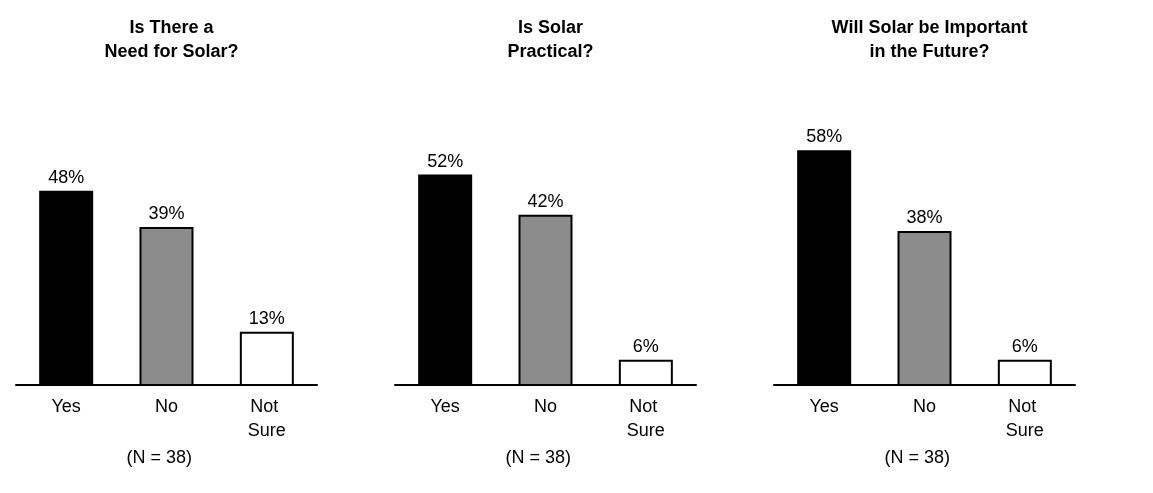 The height and width of the screenshot is (493, 1153). Describe the element at coordinates (166, 212) in the screenshot. I see `data-label: 39%` at that location.